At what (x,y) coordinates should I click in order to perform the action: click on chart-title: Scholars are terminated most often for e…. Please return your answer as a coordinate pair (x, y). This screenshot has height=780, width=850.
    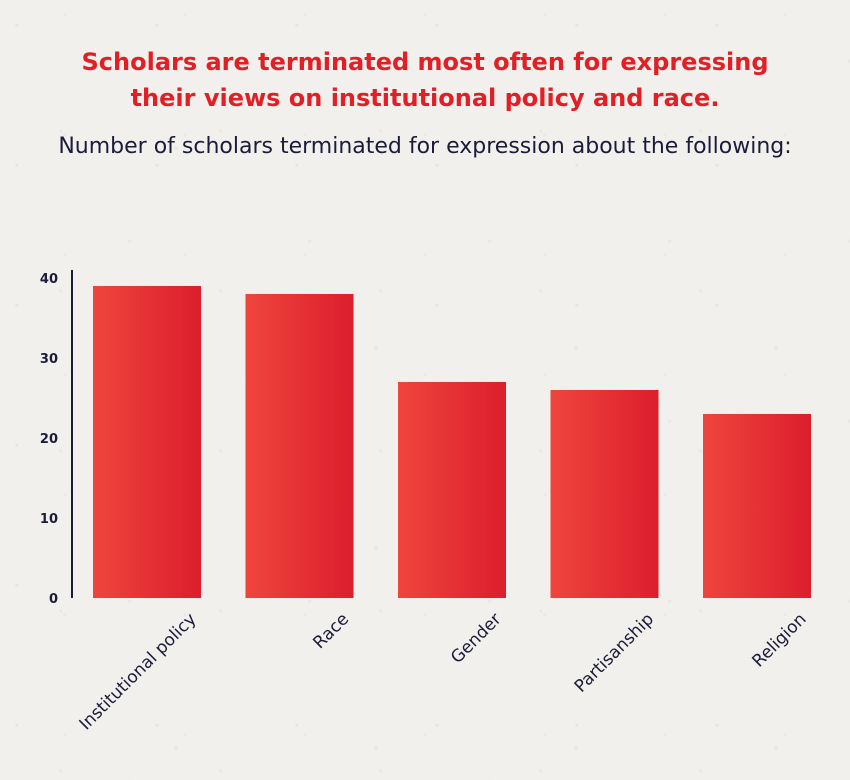
    Looking at the image, I should click on (425, 80).